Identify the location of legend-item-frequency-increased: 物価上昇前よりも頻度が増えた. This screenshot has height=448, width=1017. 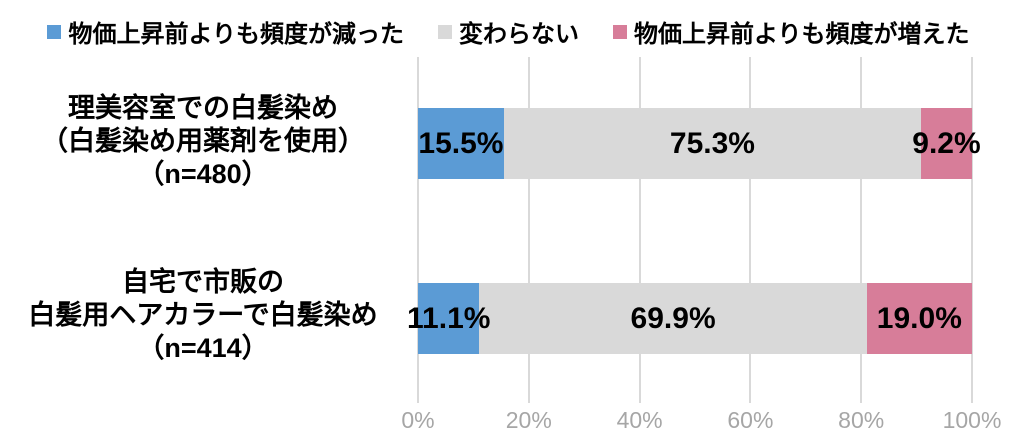
(791, 31).